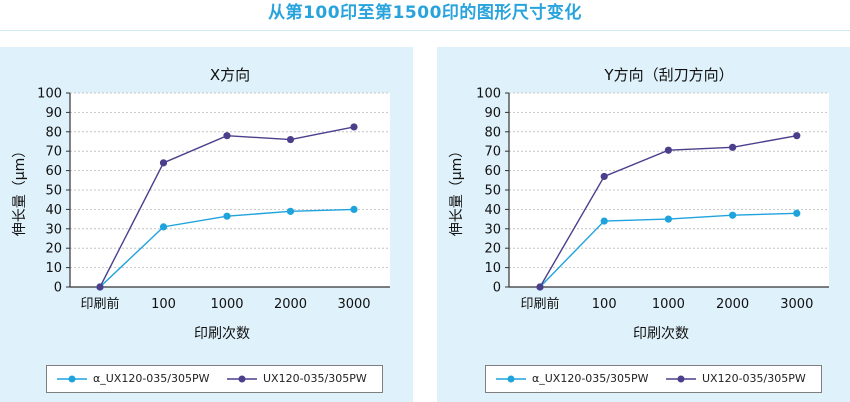 Image resolution: width=850 pixels, height=402 pixels. Describe the element at coordinates (668, 75) in the screenshot. I see `chart-title: Y方向（刮刀方向）` at that location.